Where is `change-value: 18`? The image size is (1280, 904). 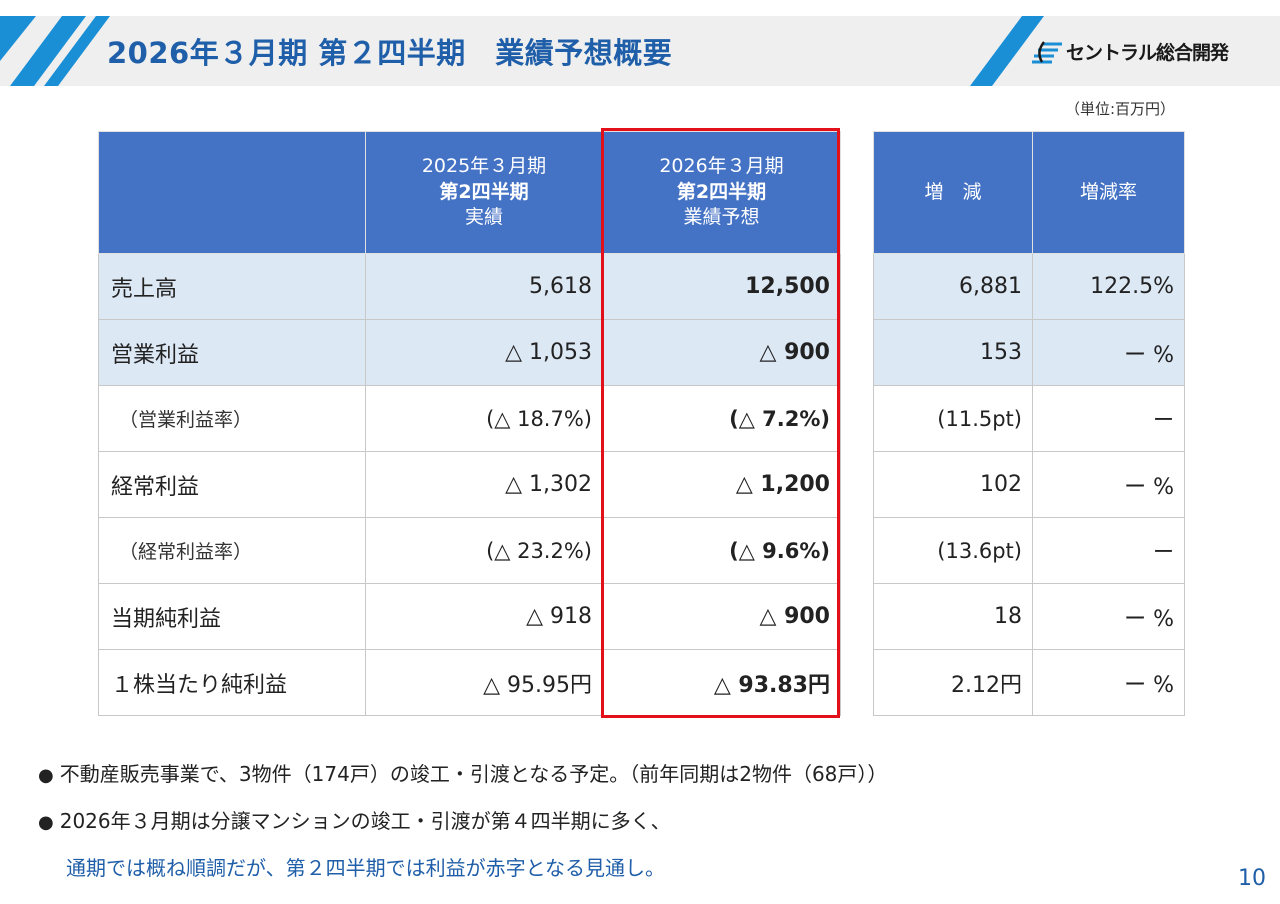 change-value: 18 is located at coordinates (953, 616).